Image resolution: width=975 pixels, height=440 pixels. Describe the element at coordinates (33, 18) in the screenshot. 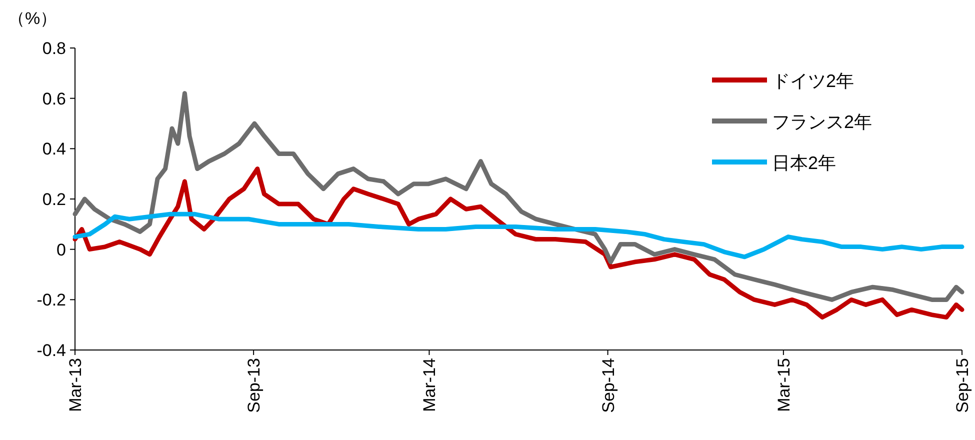

I see `y-axis-title: （%）` at that location.